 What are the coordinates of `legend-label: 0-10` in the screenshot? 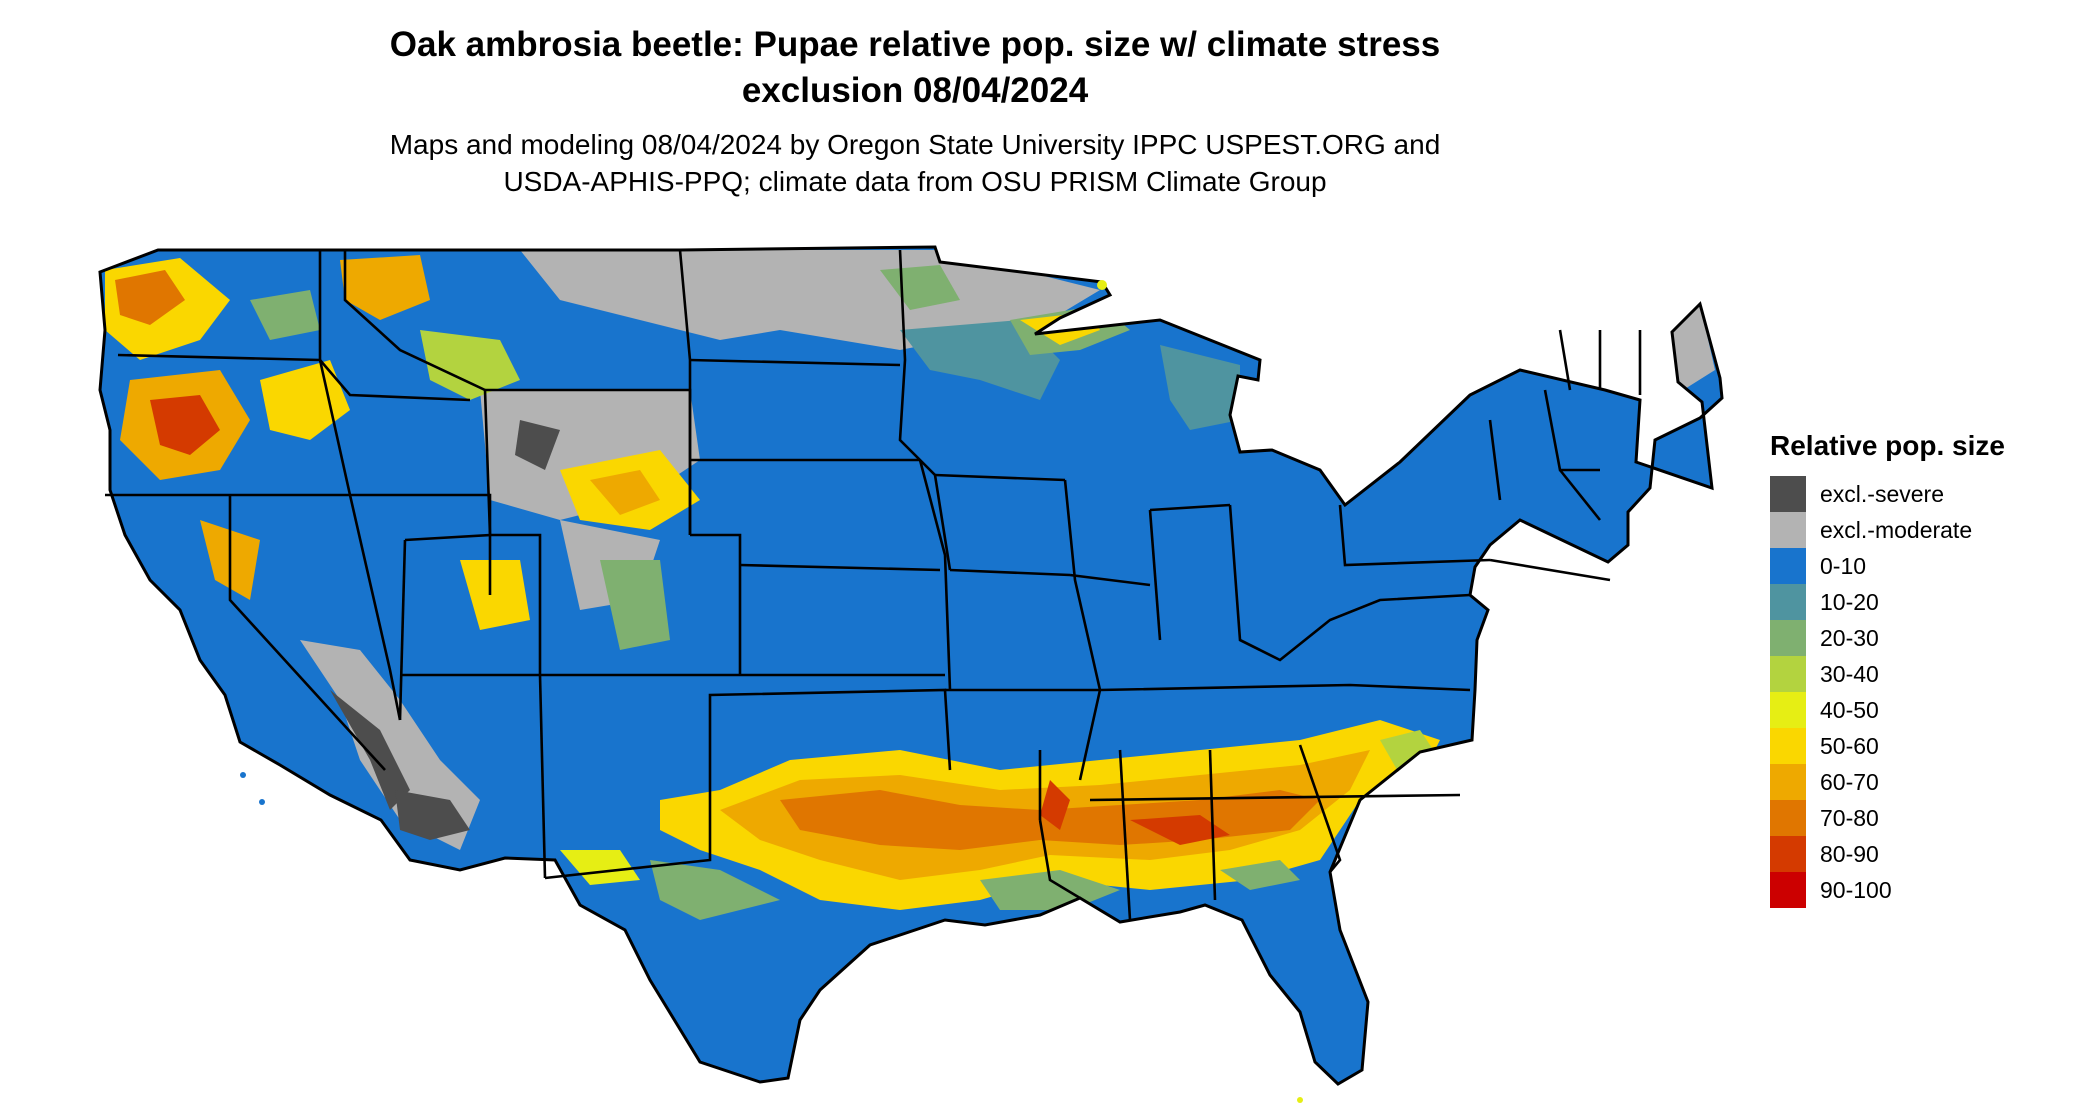 It's located at (1843, 565).